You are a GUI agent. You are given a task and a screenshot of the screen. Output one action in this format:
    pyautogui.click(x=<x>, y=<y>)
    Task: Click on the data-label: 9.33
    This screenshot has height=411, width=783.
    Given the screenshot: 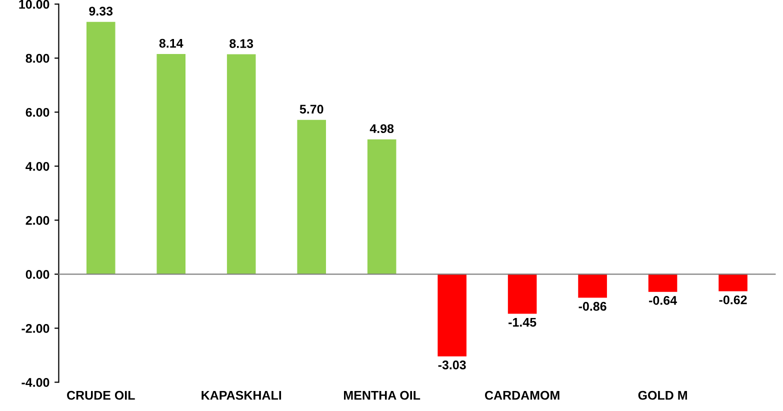 What is the action you would take?
    pyautogui.click(x=101, y=11)
    